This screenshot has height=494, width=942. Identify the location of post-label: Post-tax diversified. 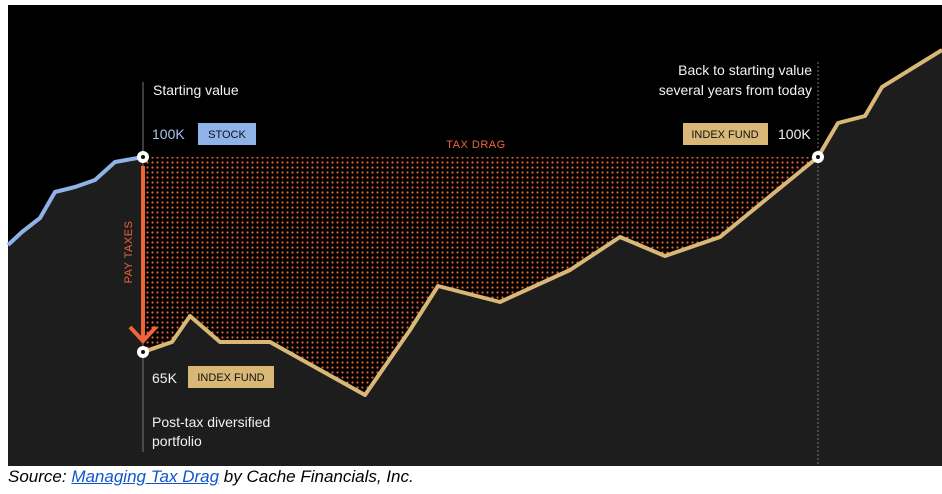
(211, 422).